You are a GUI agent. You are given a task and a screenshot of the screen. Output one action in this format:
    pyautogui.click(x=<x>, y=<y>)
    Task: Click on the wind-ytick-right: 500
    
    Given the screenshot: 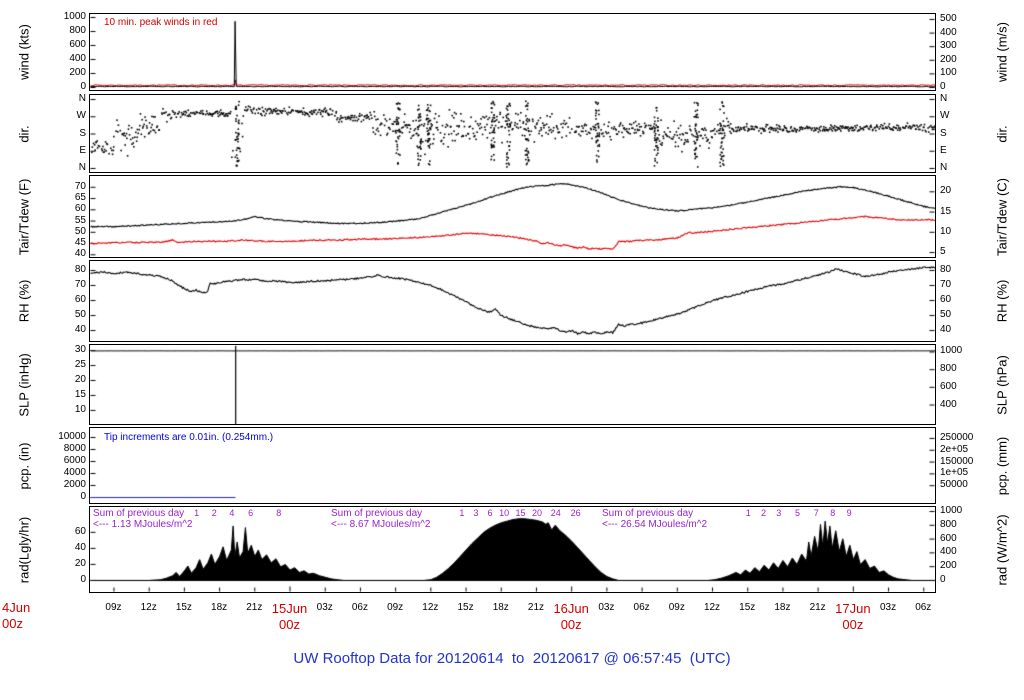 What is the action you would take?
    pyautogui.click(x=948, y=18)
    